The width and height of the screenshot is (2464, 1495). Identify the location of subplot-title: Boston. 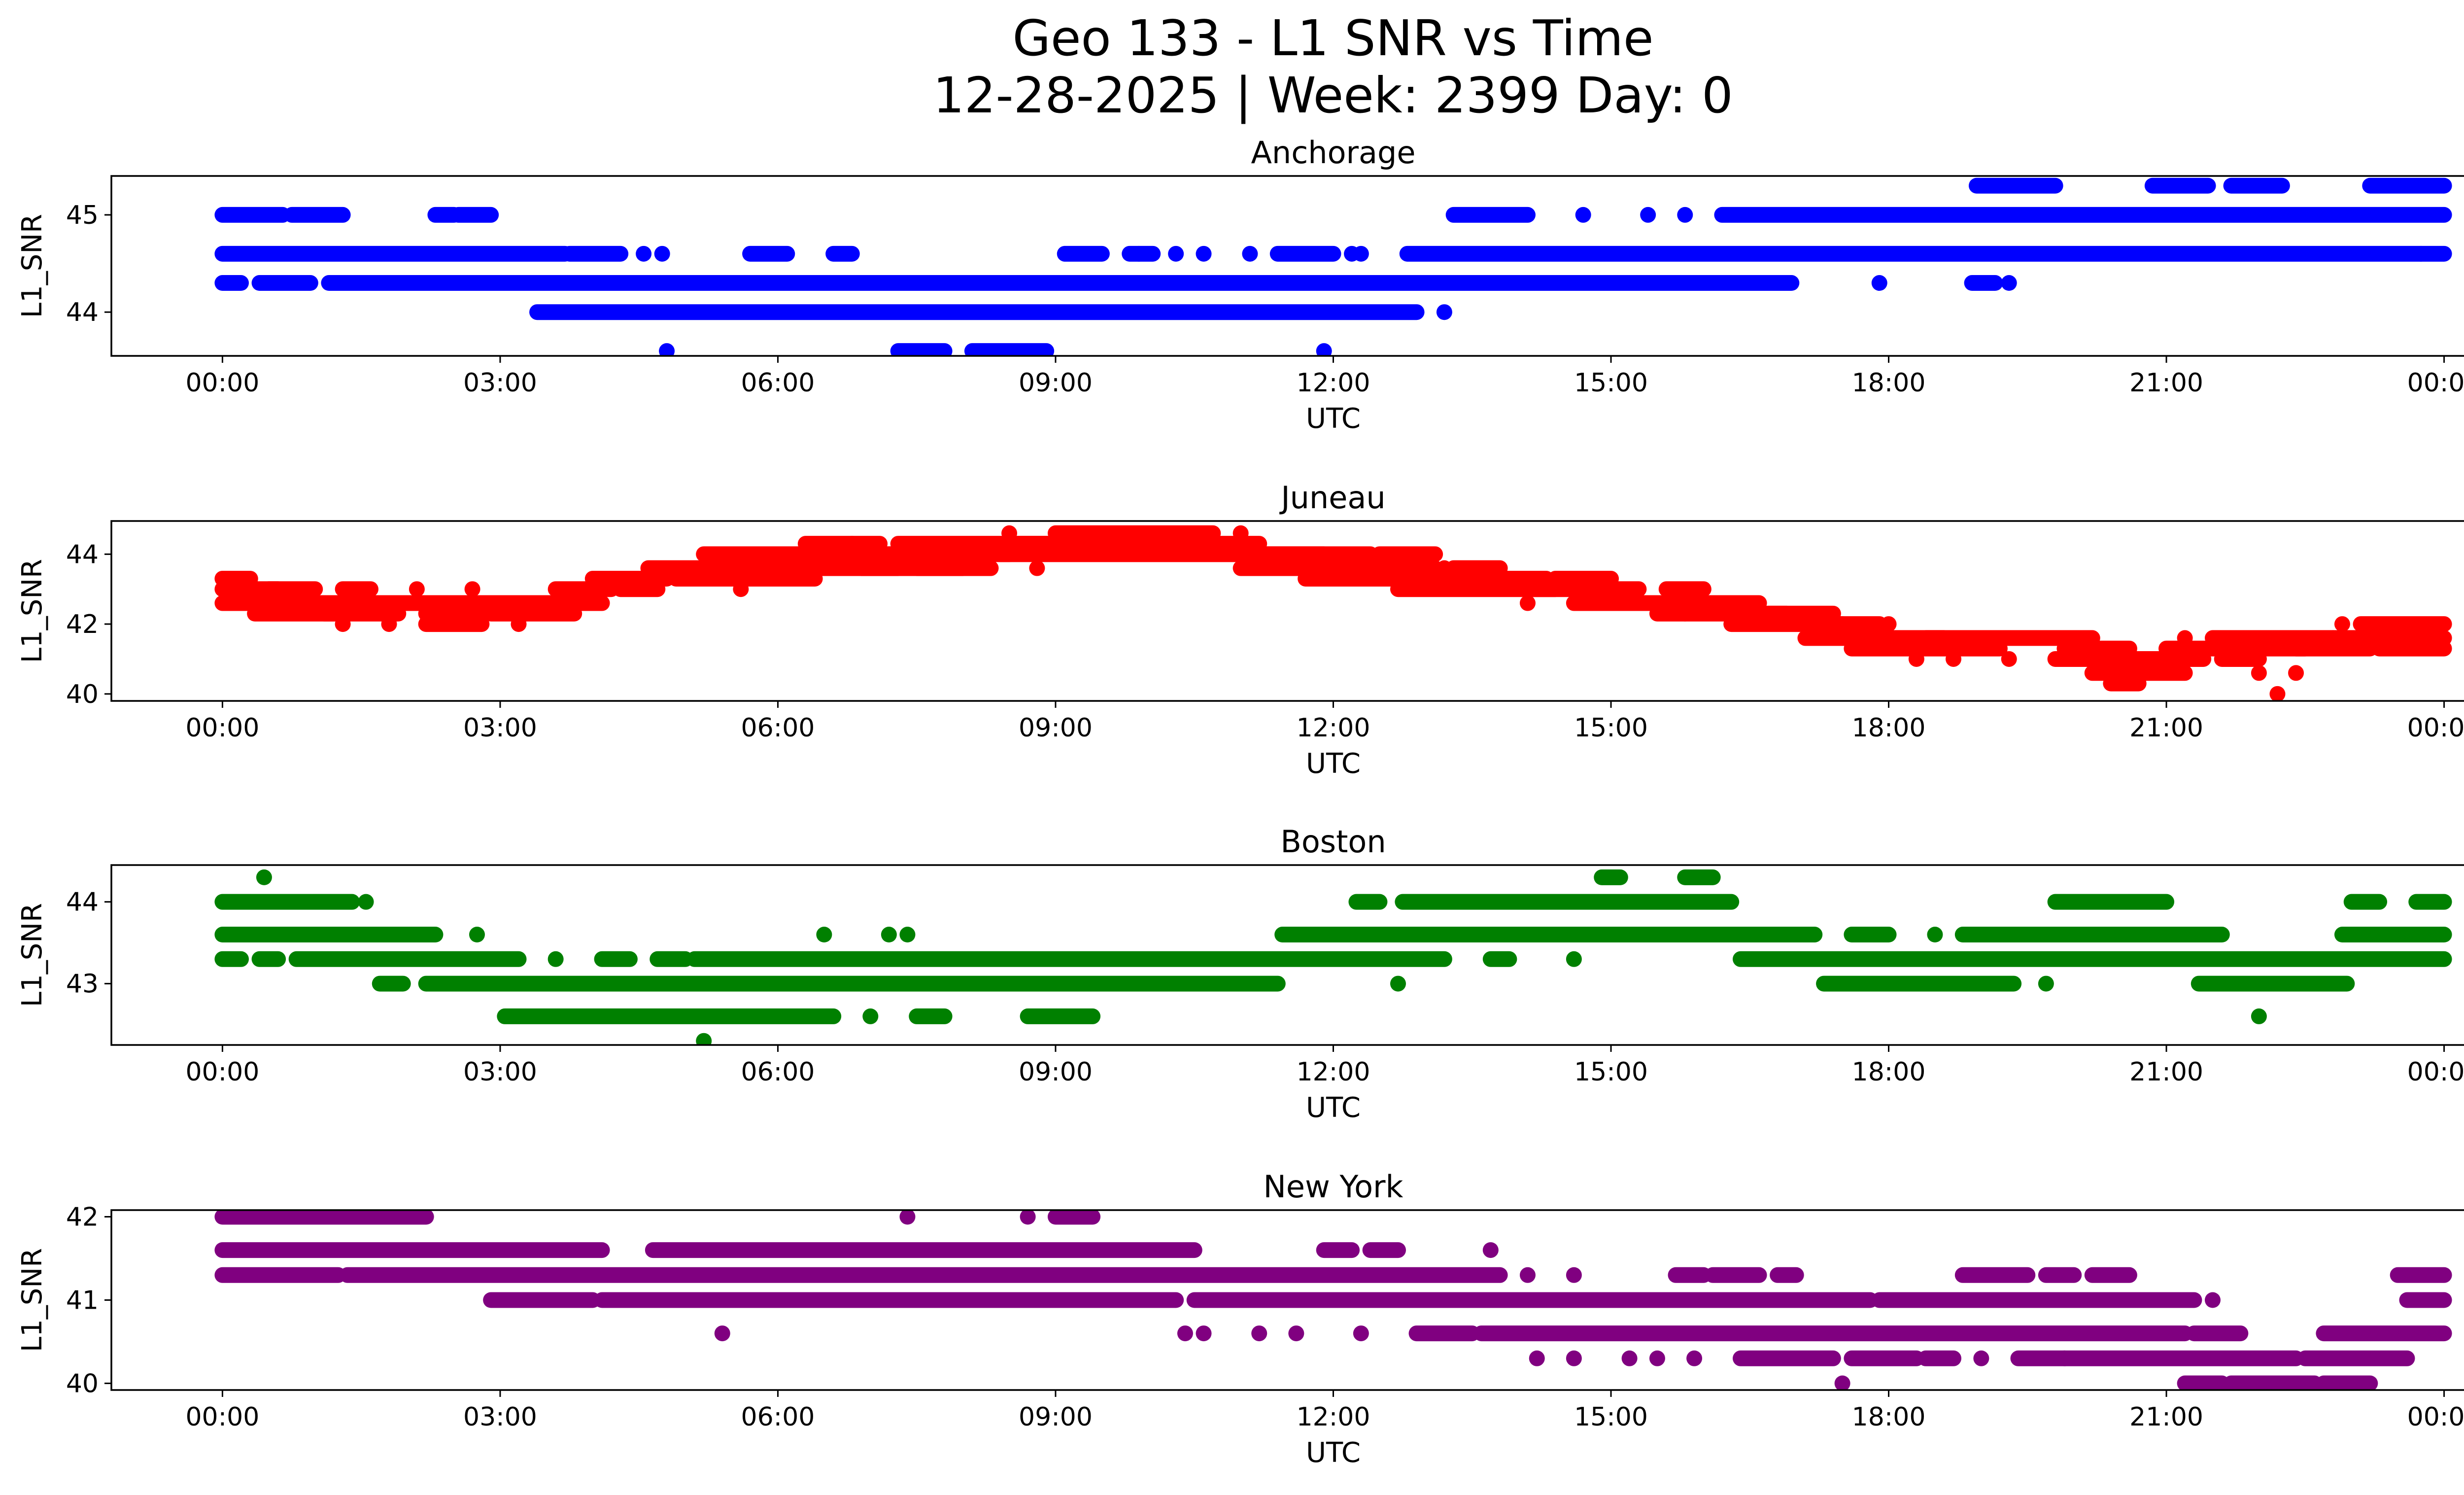
(1333, 842).